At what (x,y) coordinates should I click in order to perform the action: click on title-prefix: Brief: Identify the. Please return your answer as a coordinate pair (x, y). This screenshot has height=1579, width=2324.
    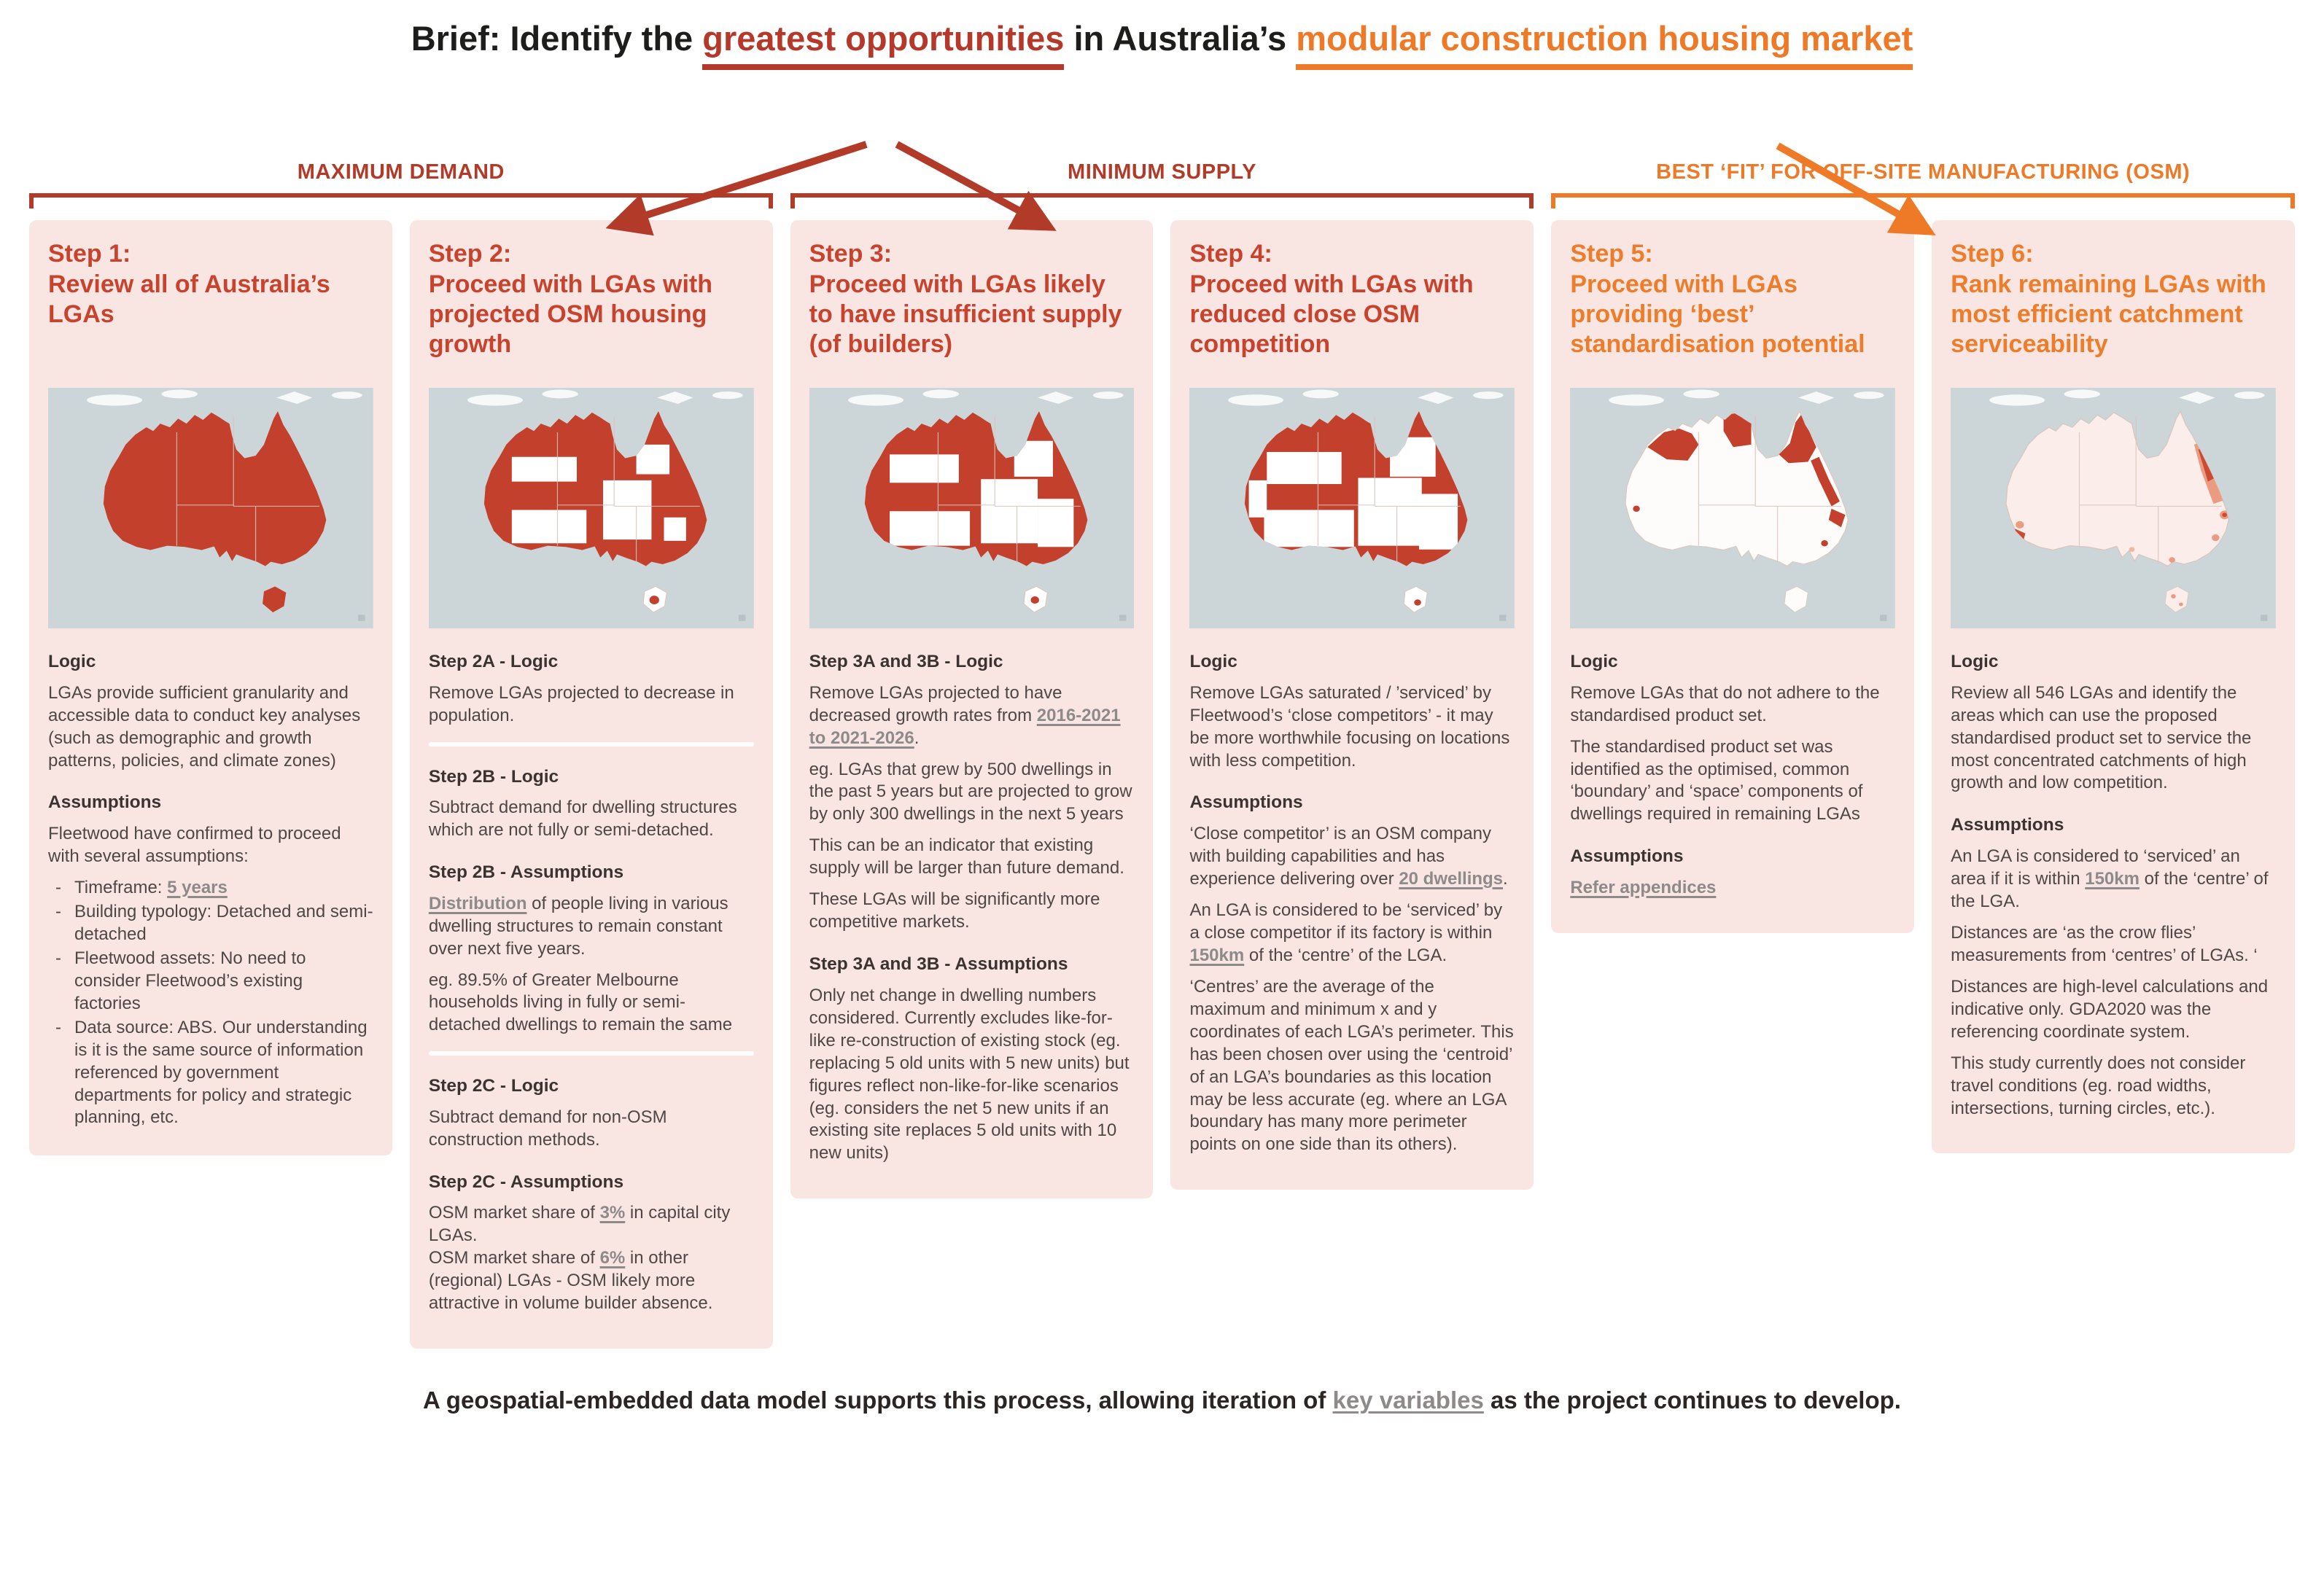
    Looking at the image, I should click on (557, 38).